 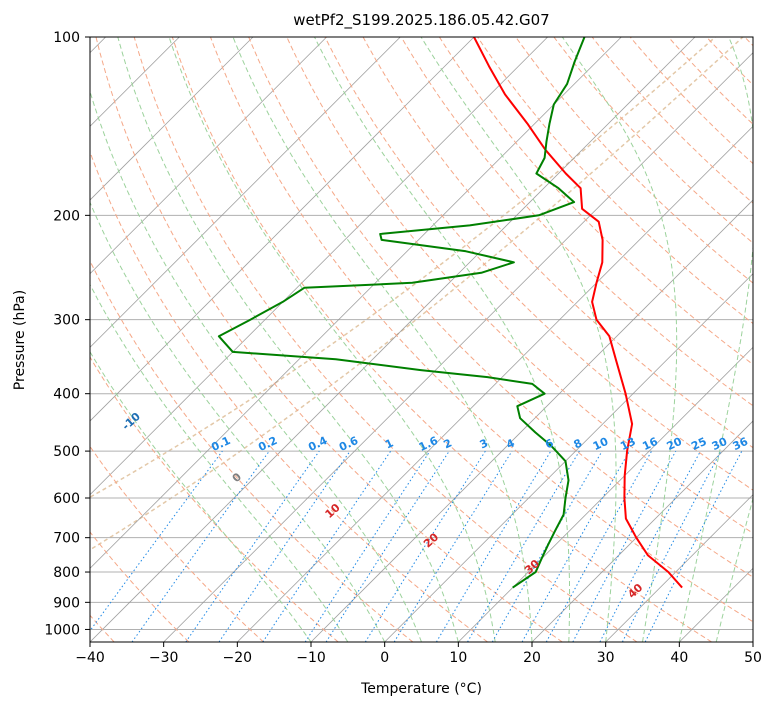 I want to click on dry-adiabat-label: 40, so click(x=635, y=591).